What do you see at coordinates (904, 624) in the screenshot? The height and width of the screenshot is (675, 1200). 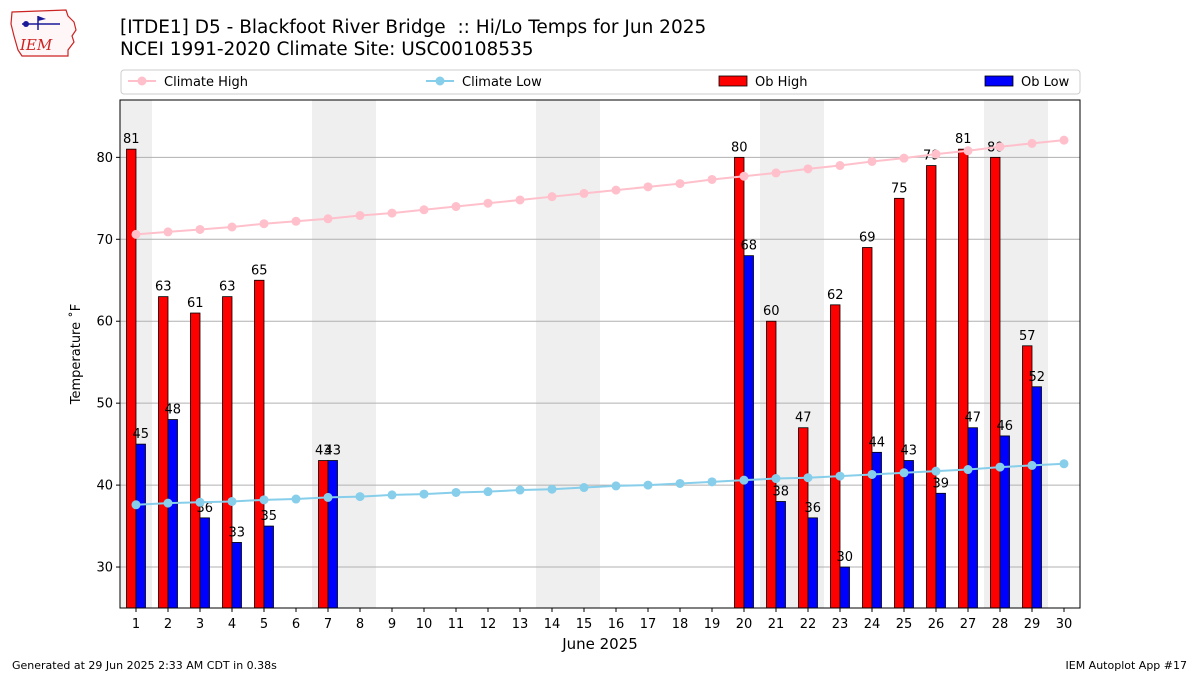 I see `x-tick-label: 25` at bounding box center [904, 624].